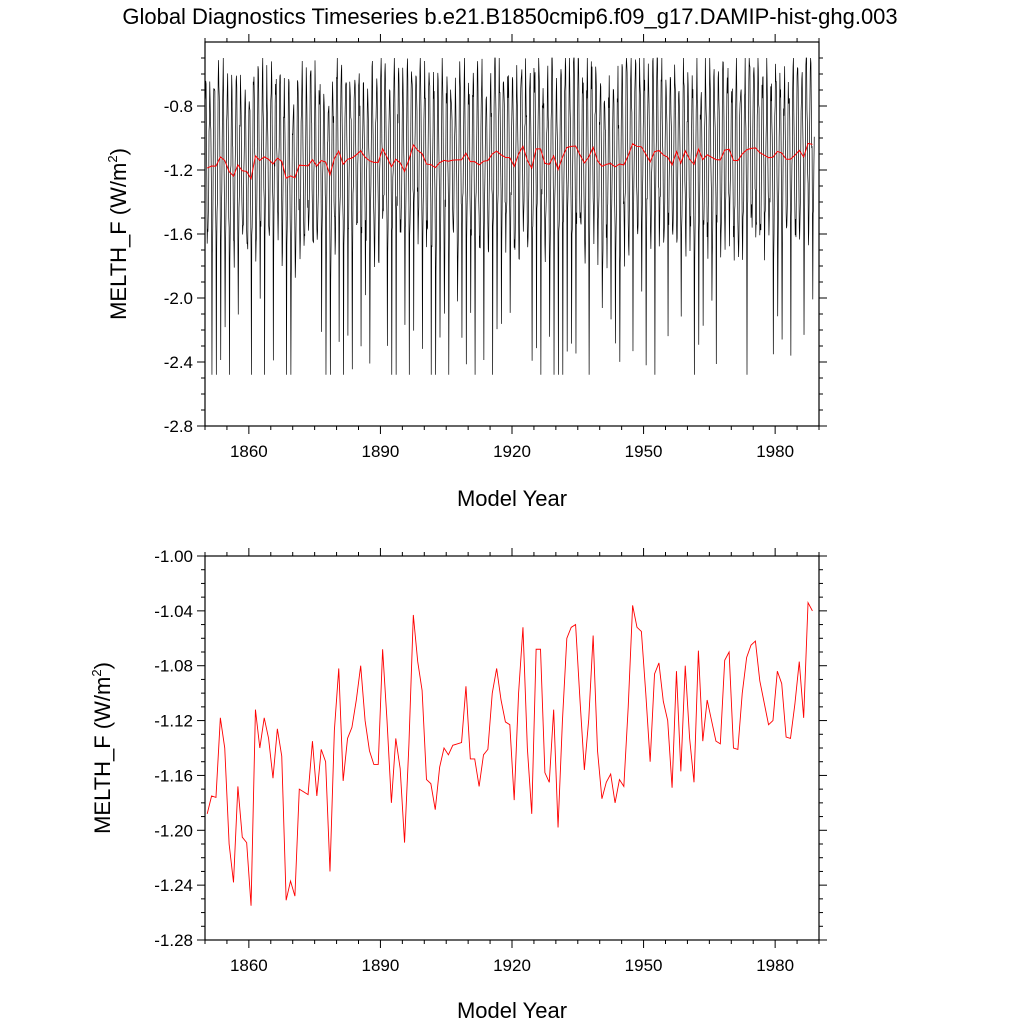 This screenshot has height=1024, width=1024. What do you see at coordinates (118, 234) in the screenshot?
I see `y-axis-label-top: MELTH_F (W/m2)` at bounding box center [118, 234].